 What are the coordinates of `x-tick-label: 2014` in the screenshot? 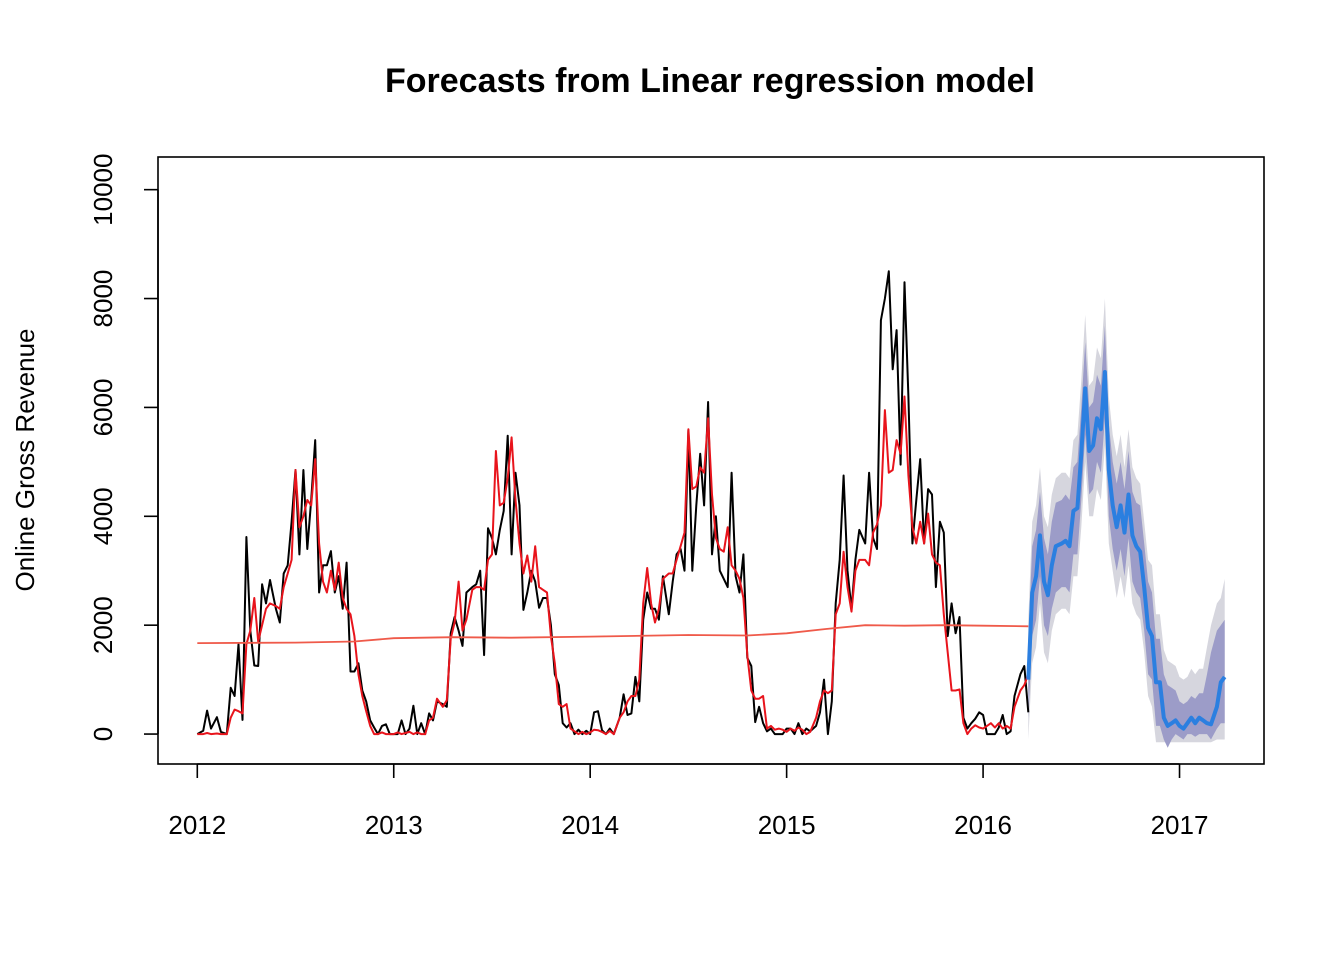 It's located at (590, 825).